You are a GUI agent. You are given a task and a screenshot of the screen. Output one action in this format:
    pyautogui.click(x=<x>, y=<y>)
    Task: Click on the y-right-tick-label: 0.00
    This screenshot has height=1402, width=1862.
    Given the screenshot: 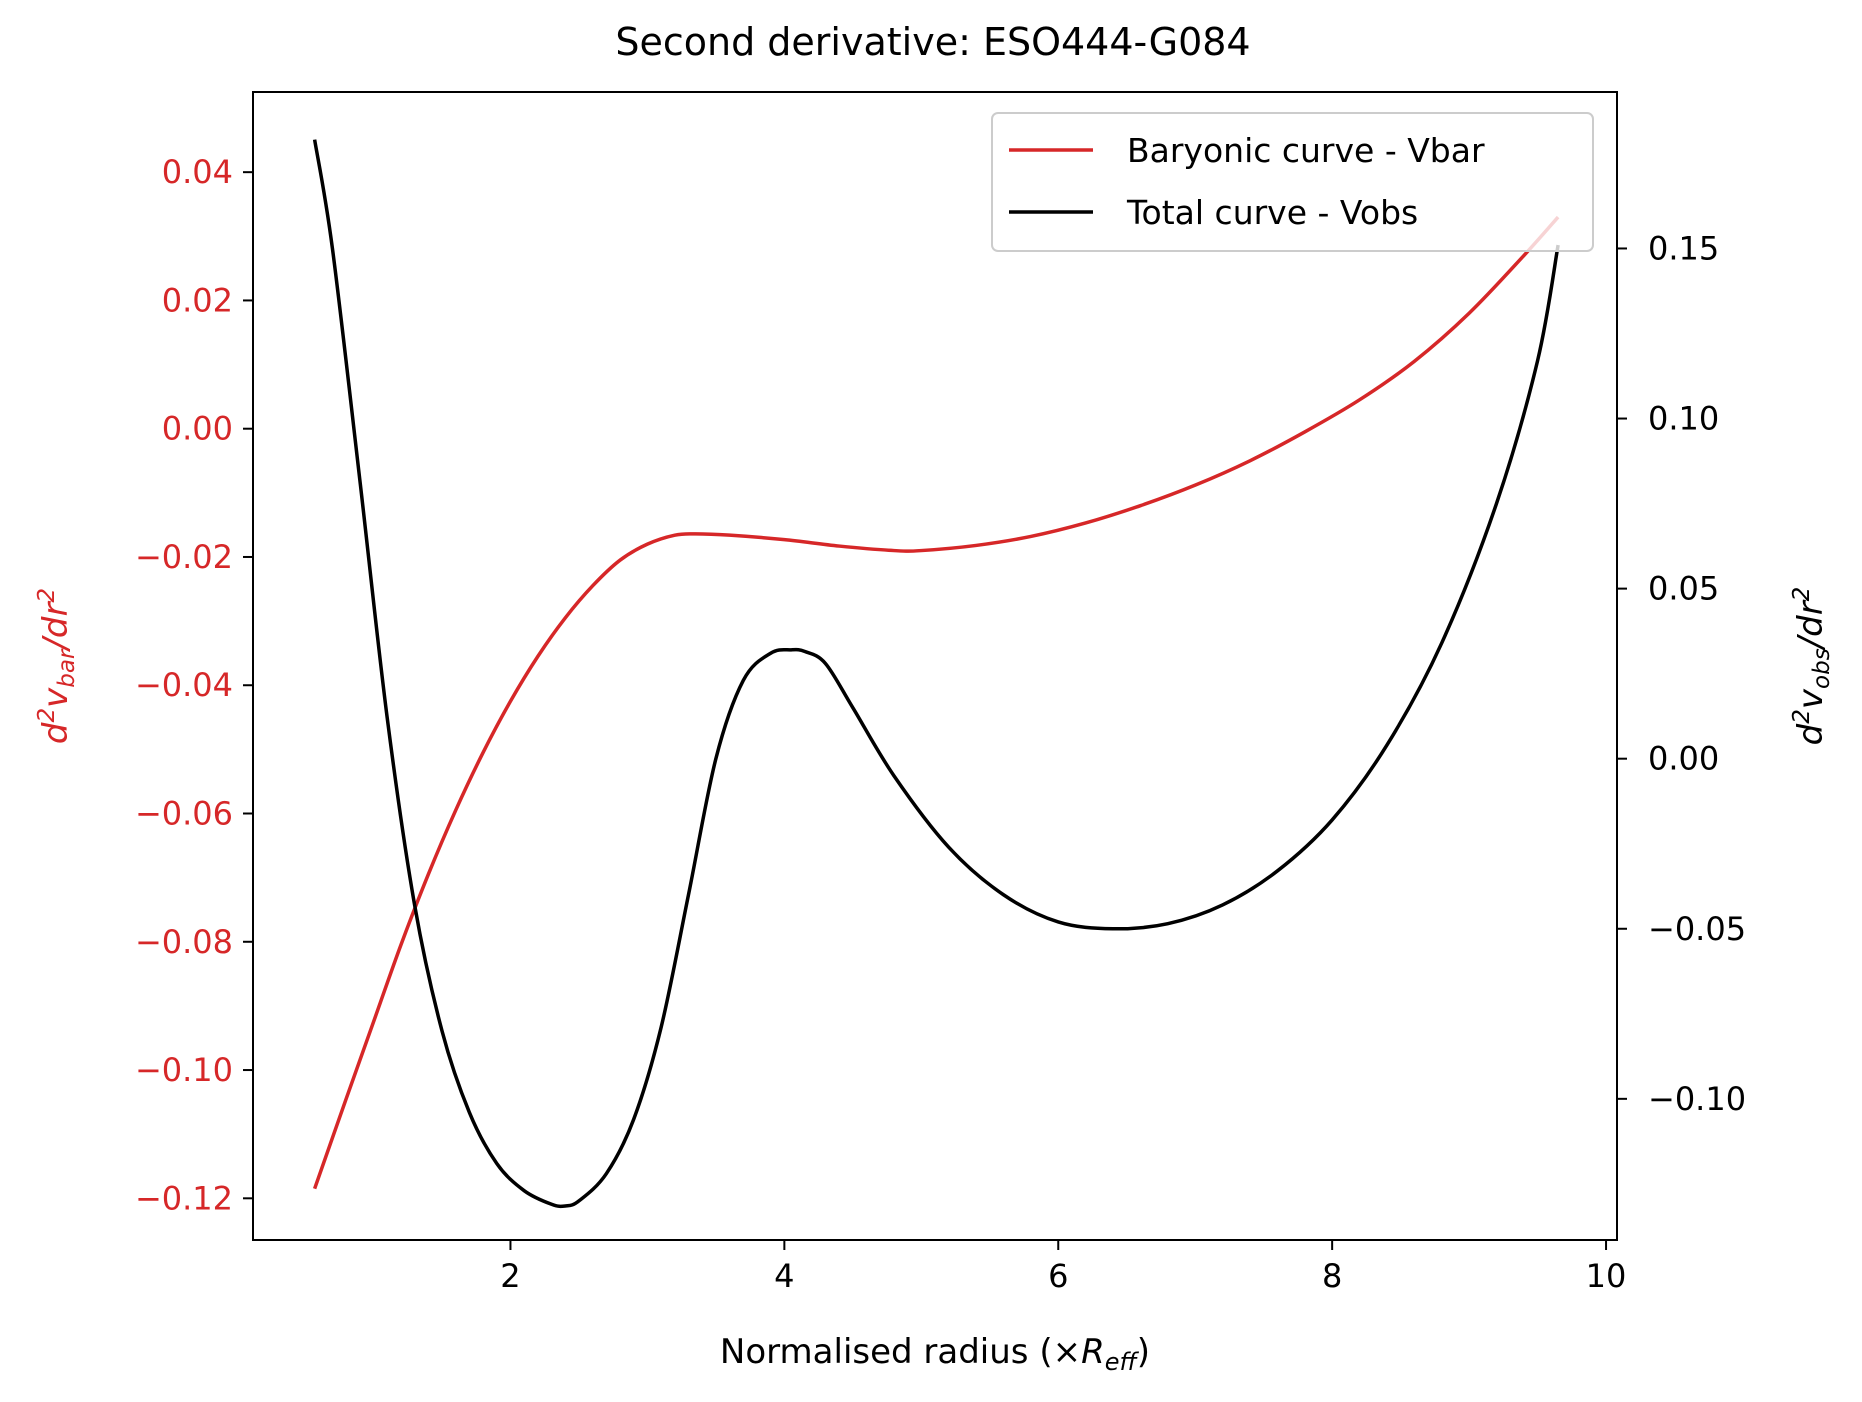 What is the action you would take?
    pyautogui.click(x=1683, y=759)
    